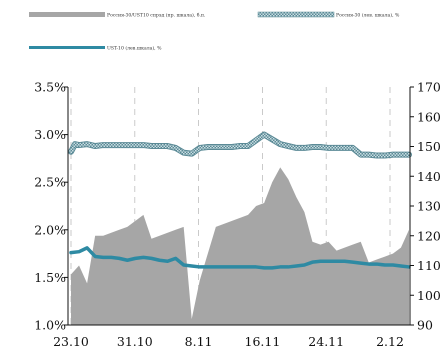  What do you see at coordinates (240, 258) in the screenshot?
I see `series-line-ust10` at bounding box center [240, 258].